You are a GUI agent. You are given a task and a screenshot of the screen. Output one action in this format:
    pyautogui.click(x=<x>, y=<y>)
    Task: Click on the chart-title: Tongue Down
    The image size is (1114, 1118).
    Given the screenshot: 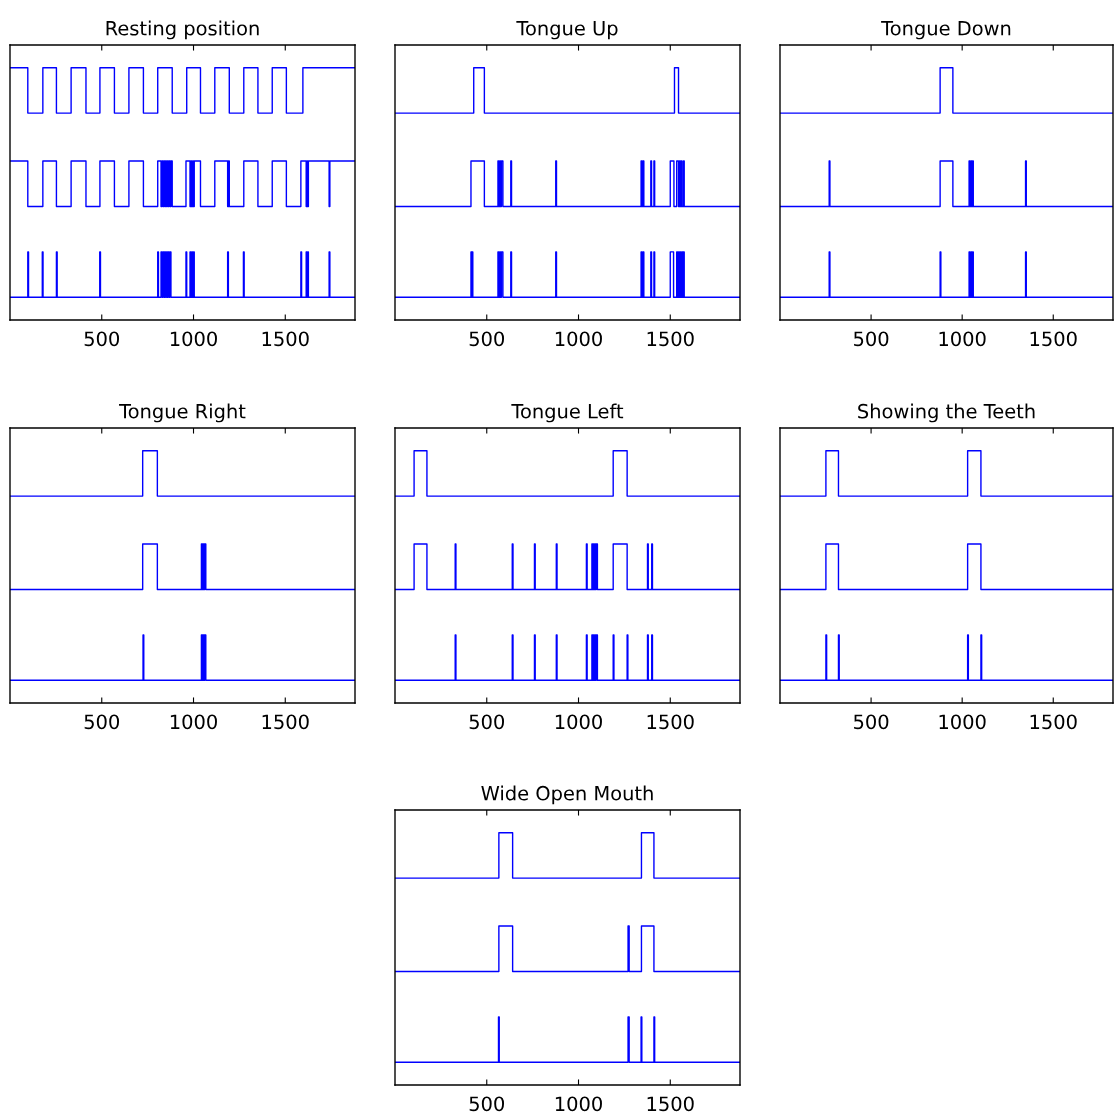 What is the action you would take?
    pyautogui.click(x=946, y=30)
    